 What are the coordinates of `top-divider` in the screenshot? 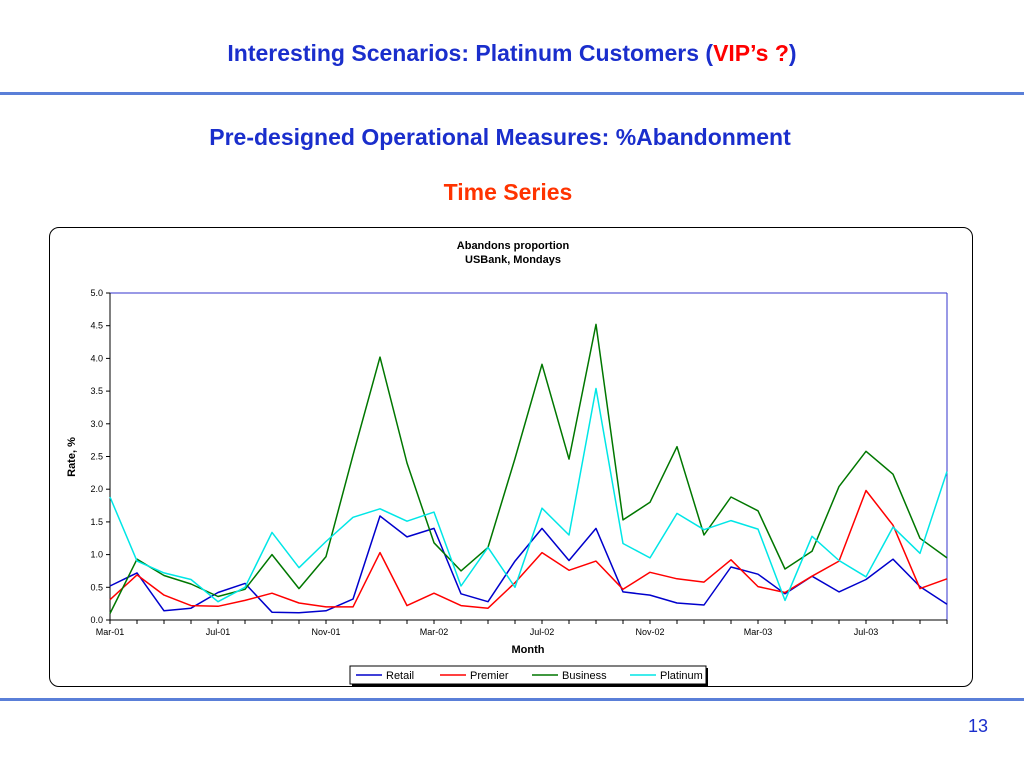 It's located at (512, 93).